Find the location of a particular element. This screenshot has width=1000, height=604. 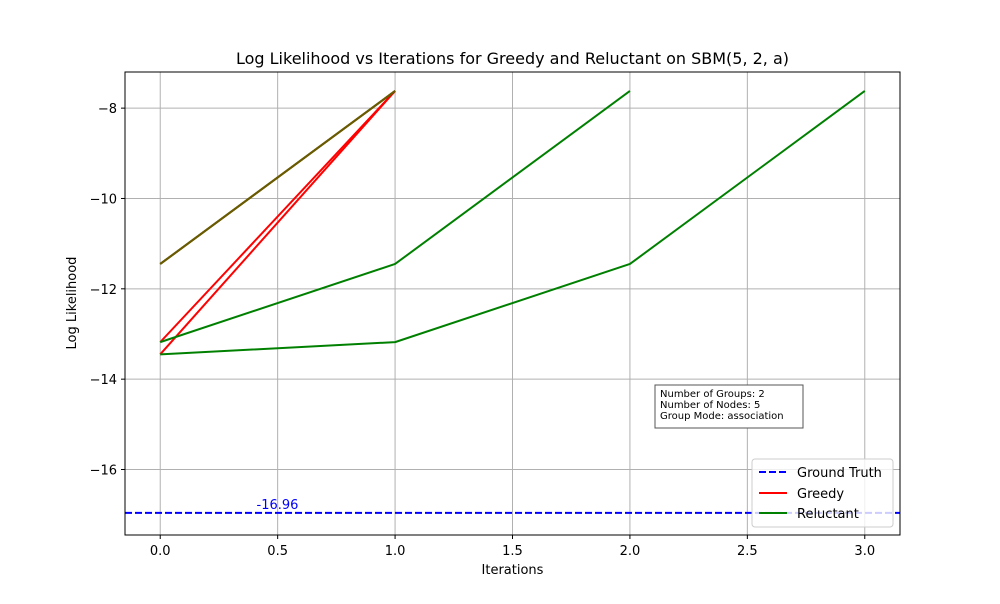

info-box-frame is located at coordinates (729, 406).